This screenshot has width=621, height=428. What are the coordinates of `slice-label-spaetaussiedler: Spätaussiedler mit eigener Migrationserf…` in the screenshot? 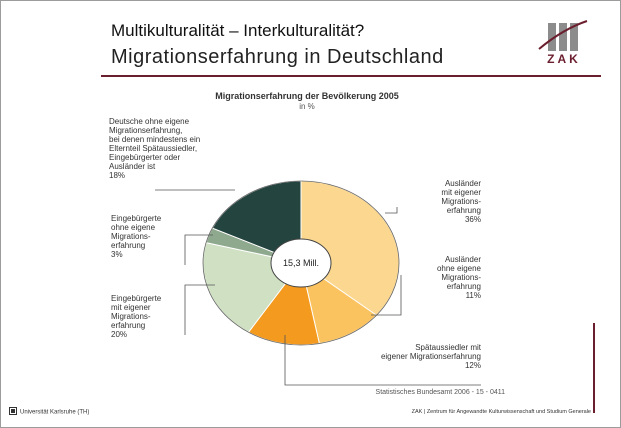 It's located at (430, 356).